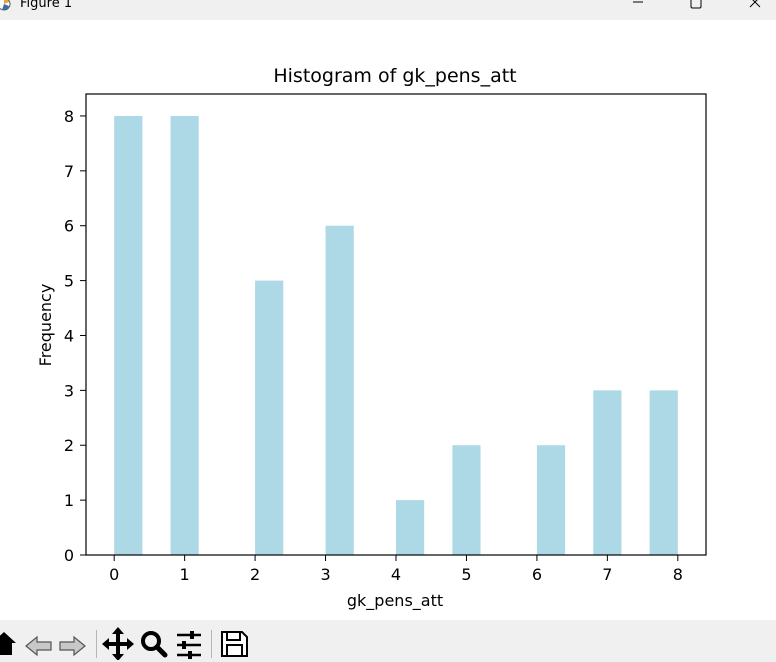 The width and height of the screenshot is (776, 662). Describe the element at coordinates (396, 574) in the screenshot. I see `x-tick-label: 4` at that location.